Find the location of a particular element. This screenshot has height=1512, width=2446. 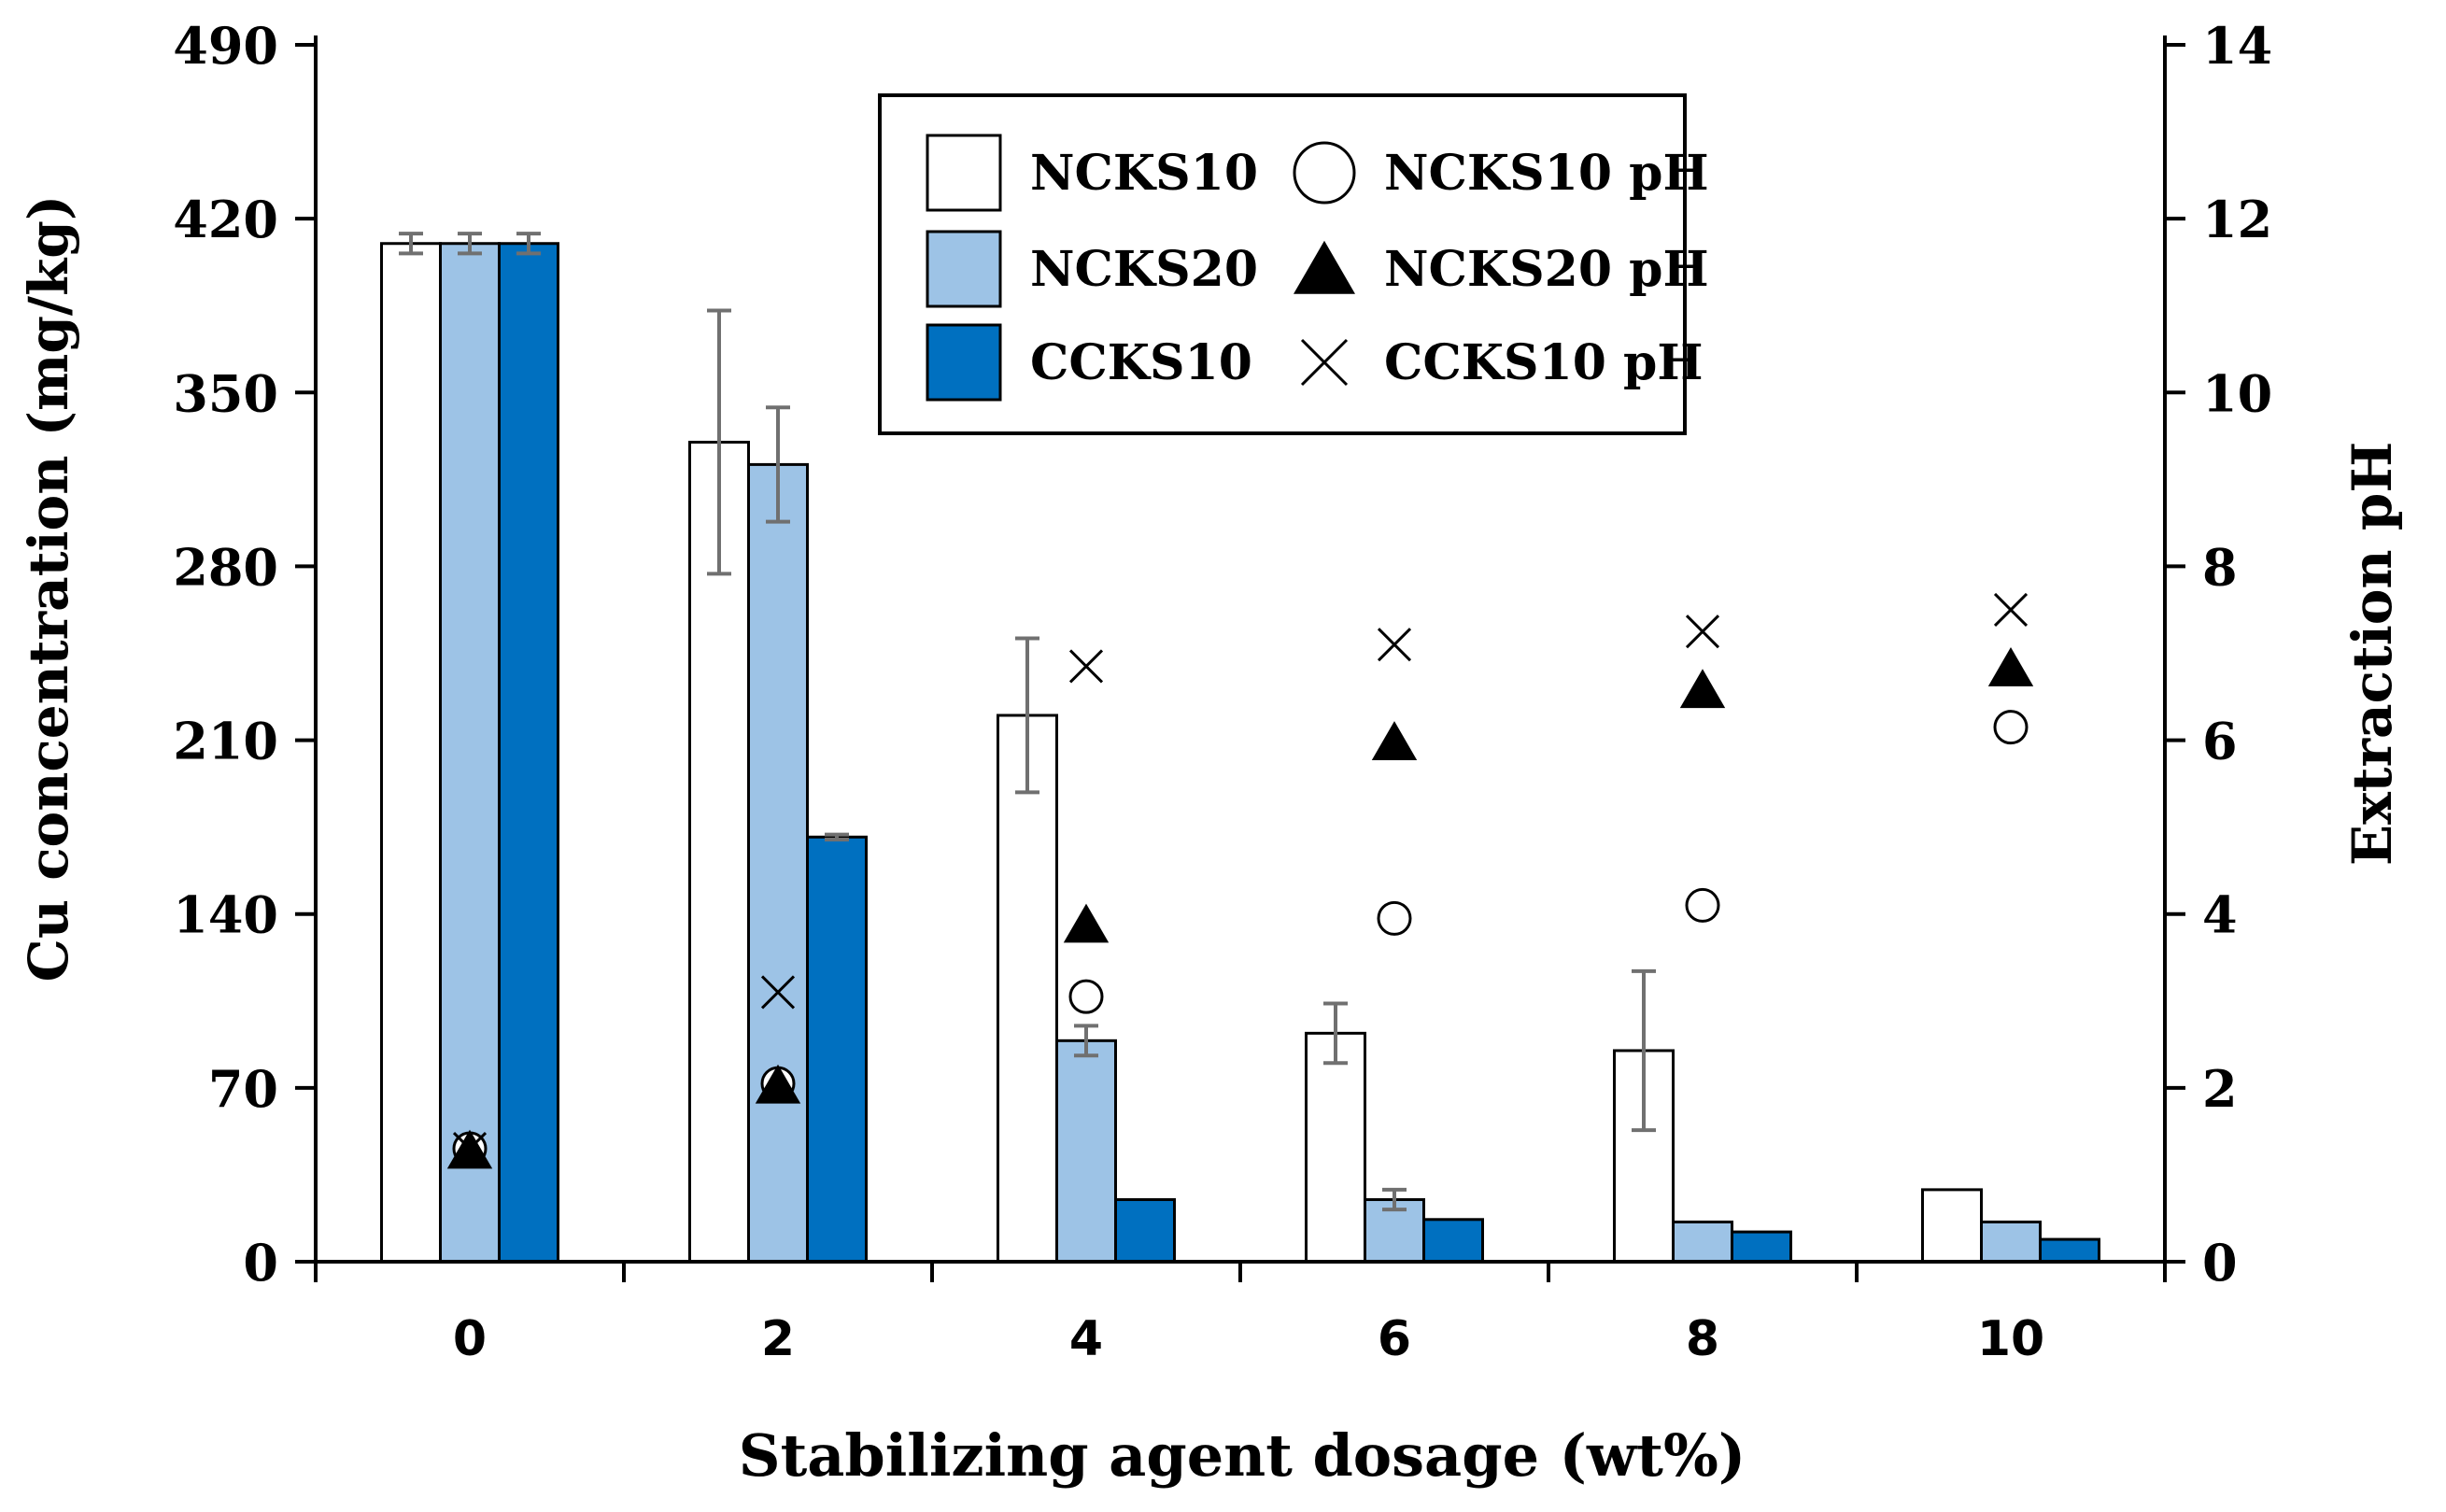

legend-swatch-ncks20 is located at coordinates (964, 269).